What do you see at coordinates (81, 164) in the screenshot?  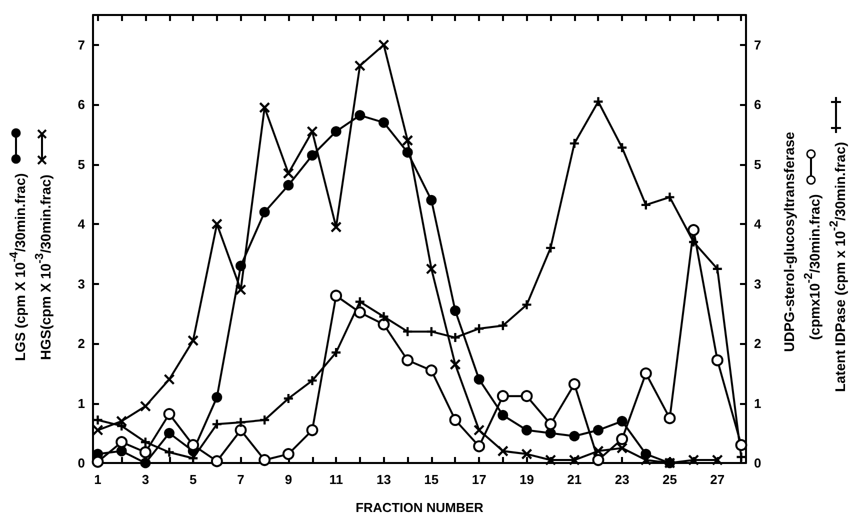 I see `y-tick-label: 5` at bounding box center [81, 164].